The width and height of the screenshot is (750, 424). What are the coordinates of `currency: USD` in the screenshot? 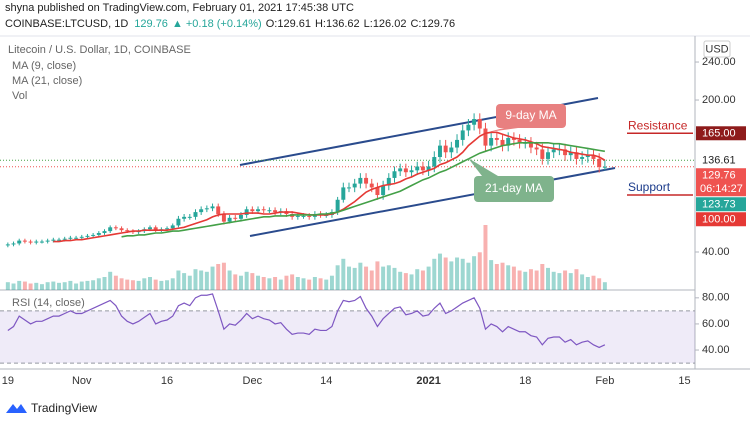 It's located at (716, 49).